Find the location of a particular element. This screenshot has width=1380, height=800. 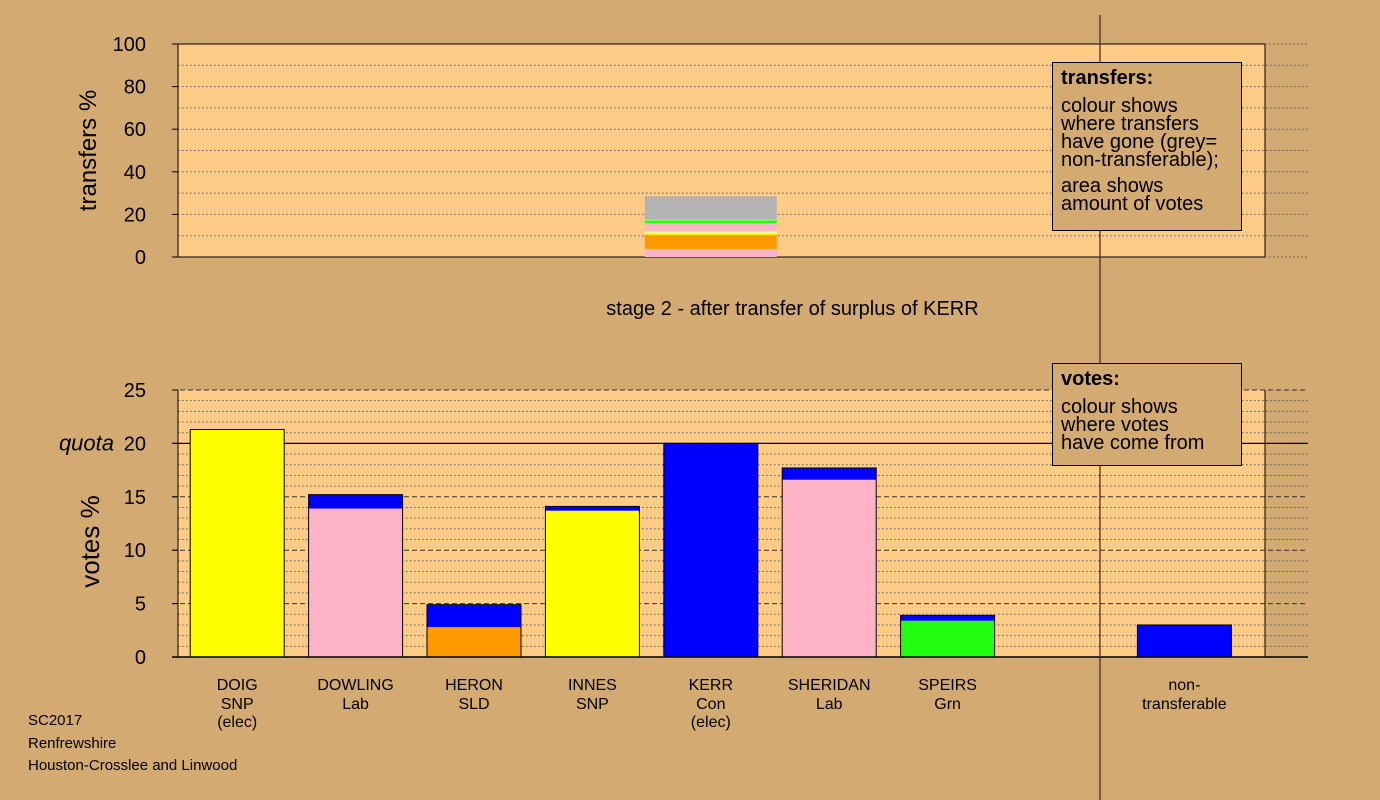

transfers-y-tick-label: 60 is located at coordinates (135, 130).